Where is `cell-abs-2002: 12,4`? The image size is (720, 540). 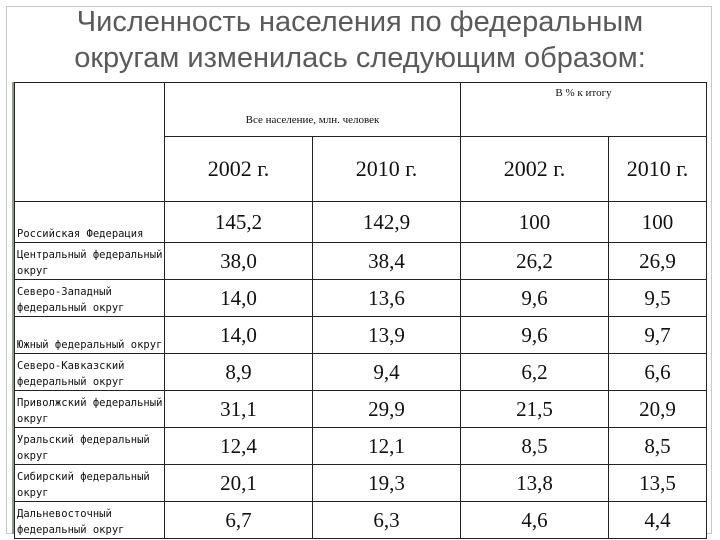 cell-abs-2002: 12,4 is located at coordinates (238, 446).